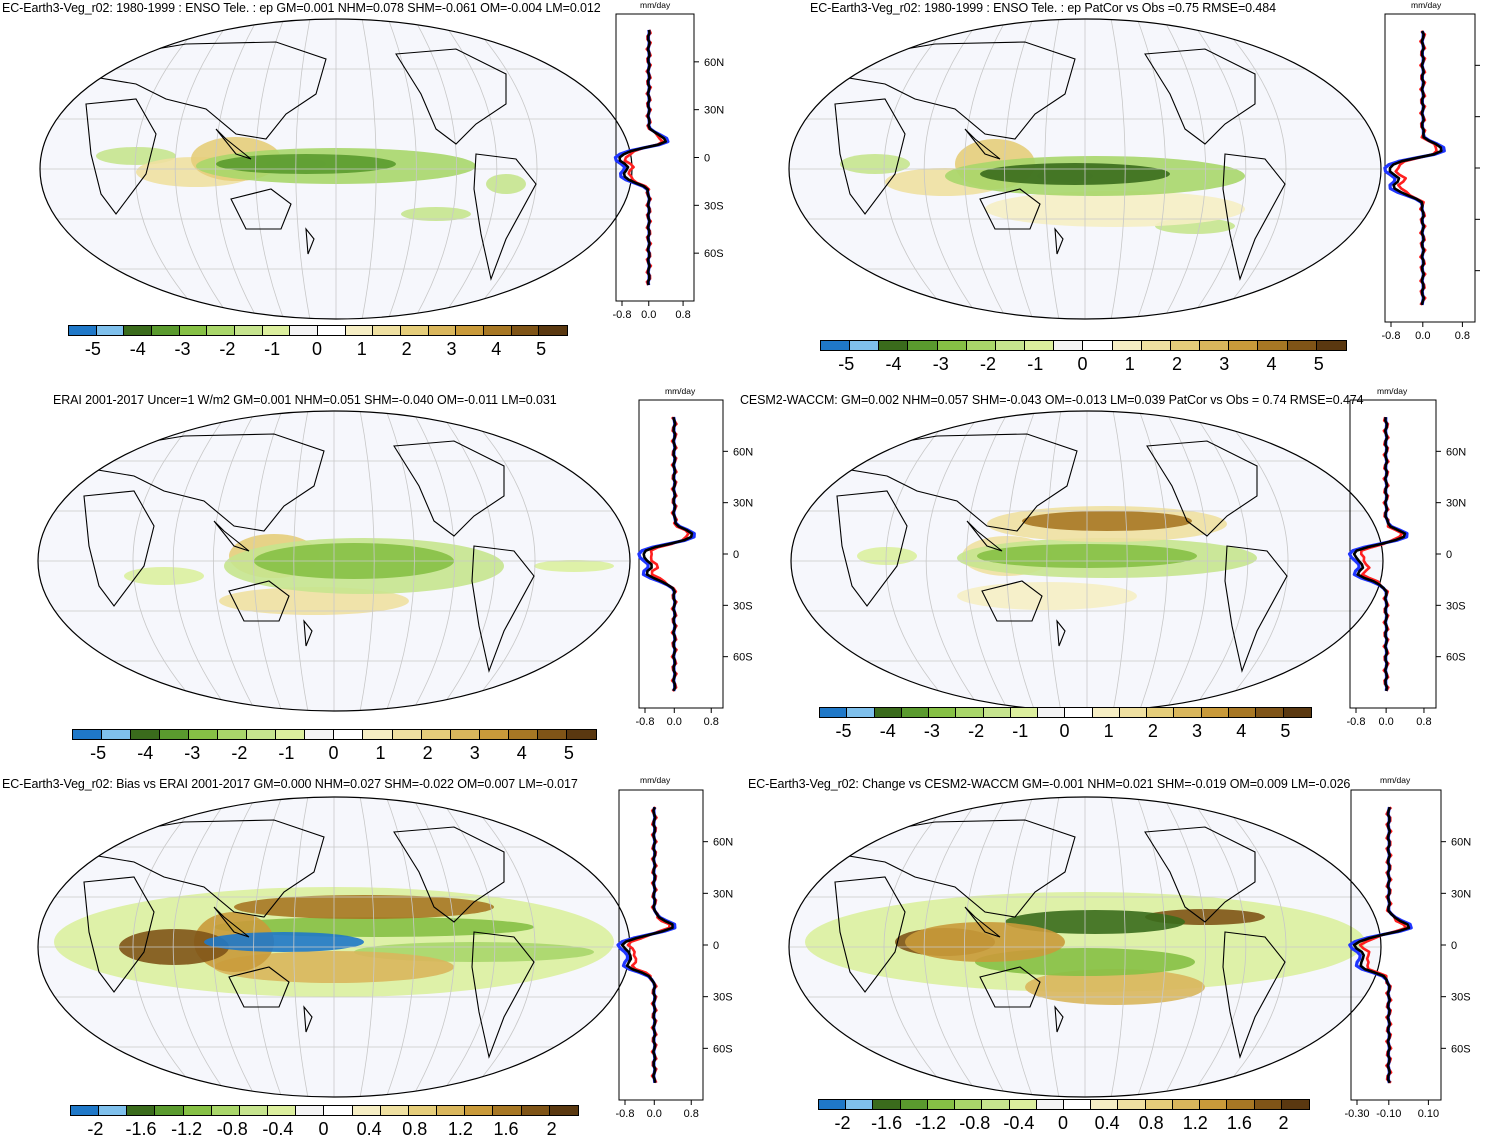  Describe the element at coordinates (931, 731) in the screenshot. I see `colorbar-label: -3` at that location.